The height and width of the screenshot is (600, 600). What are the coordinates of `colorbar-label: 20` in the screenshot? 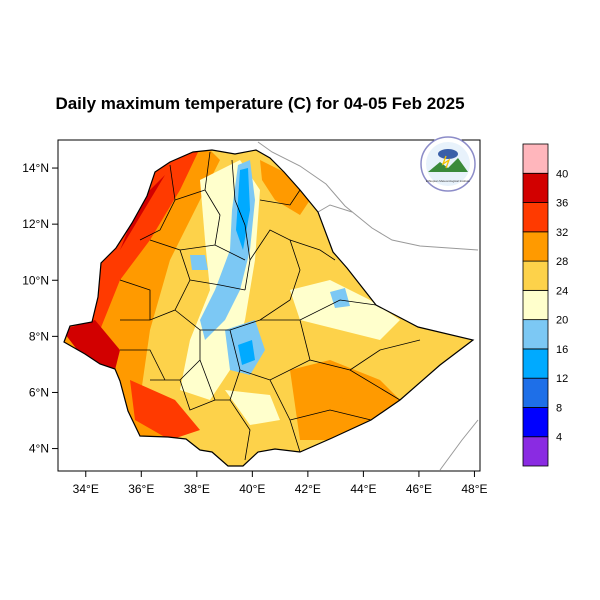 It's located at (562, 321).